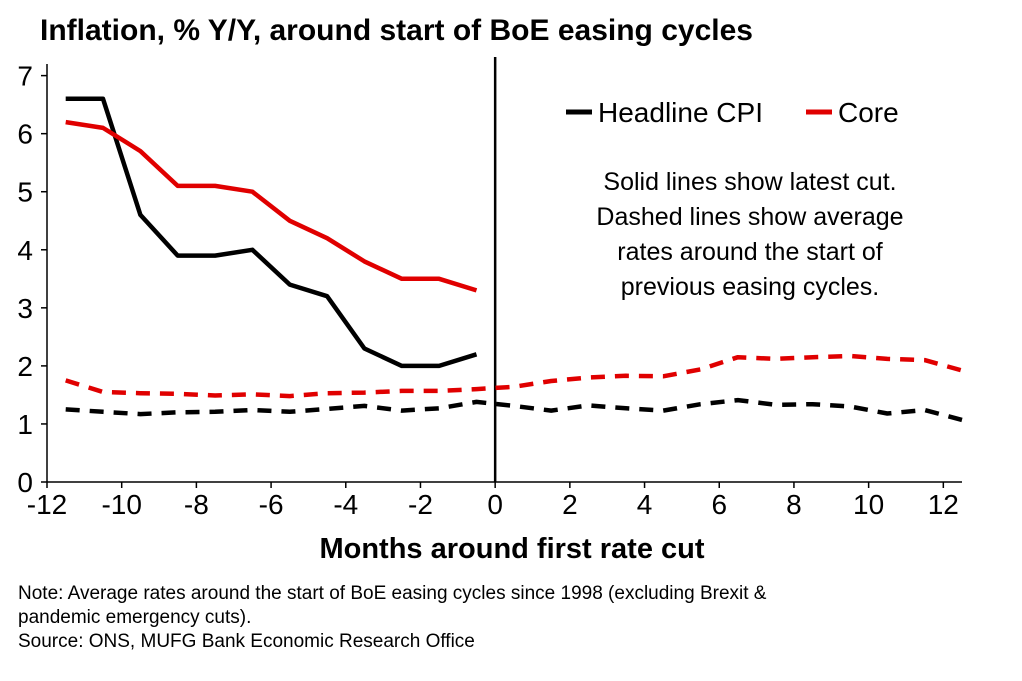 This screenshot has height=681, width=1022. Describe the element at coordinates (514, 410) in the screenshot. I see `average-headline-dashed-line` at that location.